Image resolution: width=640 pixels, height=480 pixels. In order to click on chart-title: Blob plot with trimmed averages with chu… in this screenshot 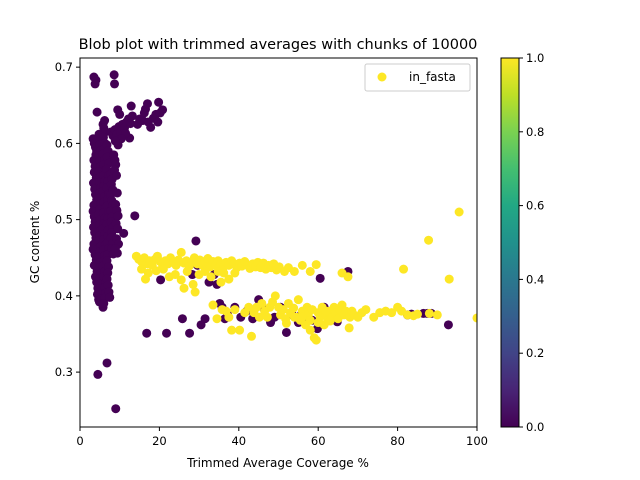, I will do `click(278, 45)`.